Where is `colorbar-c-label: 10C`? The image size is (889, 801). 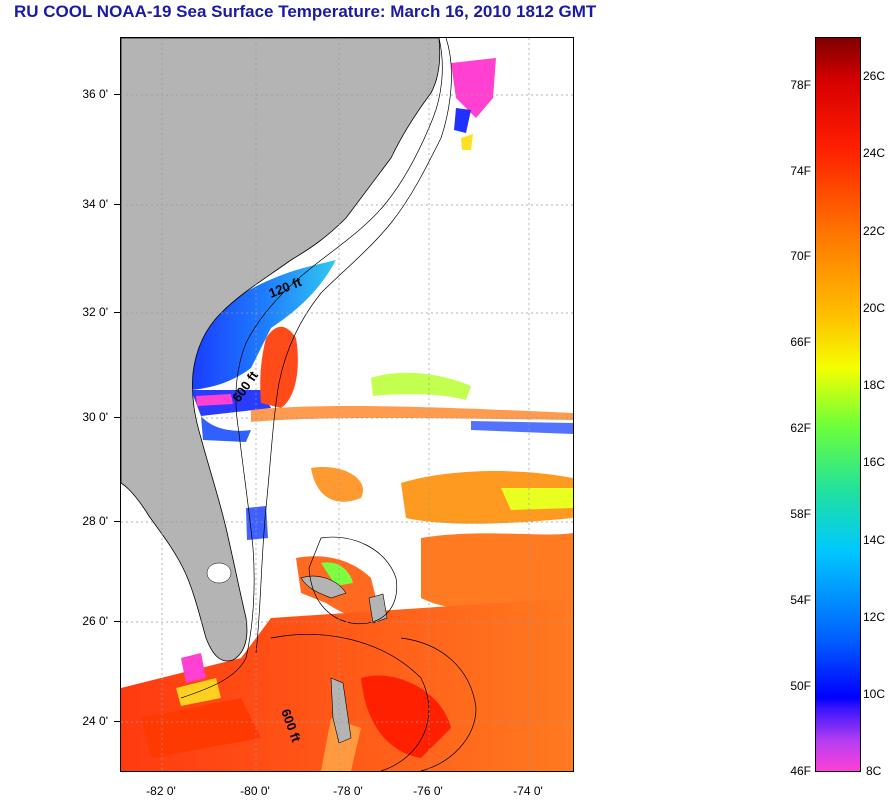
colorbar-c-label: 10C is located at coordinates (874, 694).